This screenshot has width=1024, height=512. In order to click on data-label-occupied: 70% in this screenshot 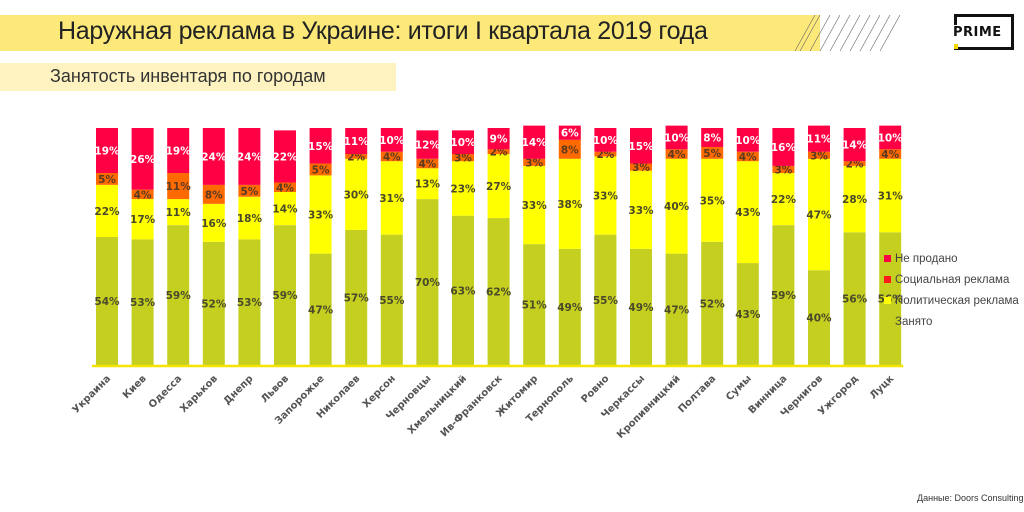, I will do `click(428, 283)`.